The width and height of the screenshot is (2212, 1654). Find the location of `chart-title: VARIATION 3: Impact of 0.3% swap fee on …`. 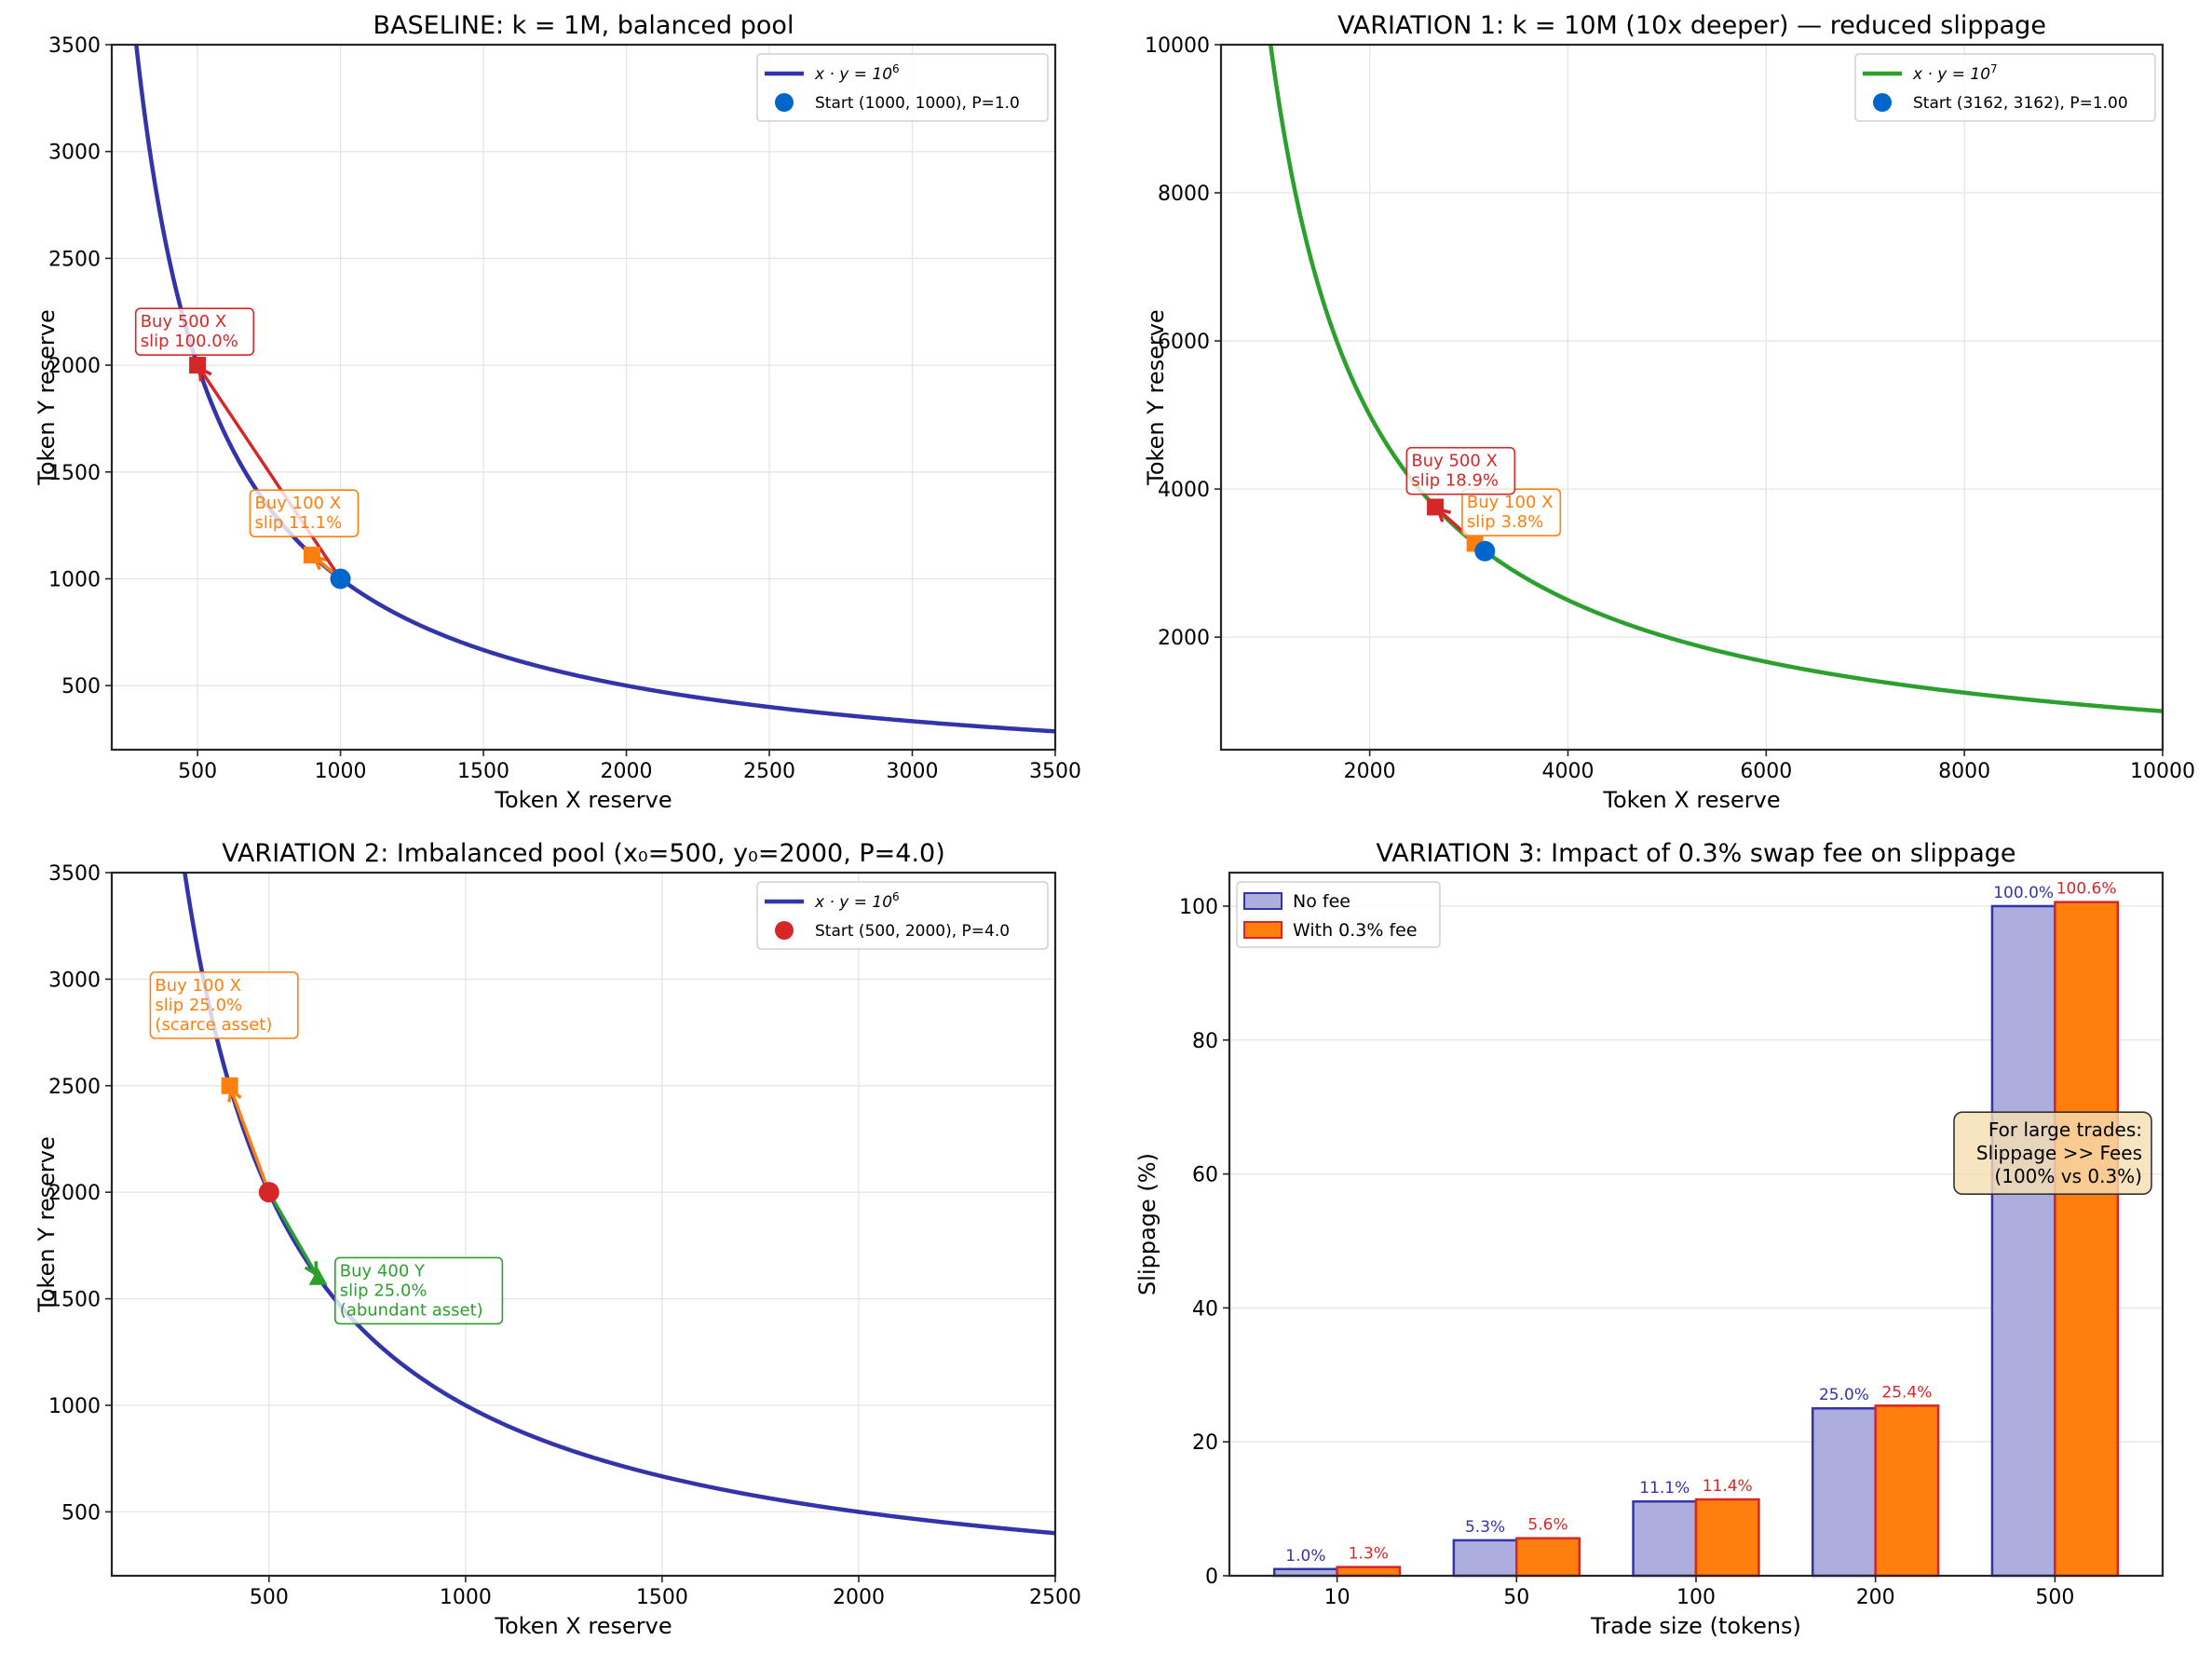

chart-title: VARIATION 3: Impact of 0.3% swap fee on … is located at coordinates (1697, 853).